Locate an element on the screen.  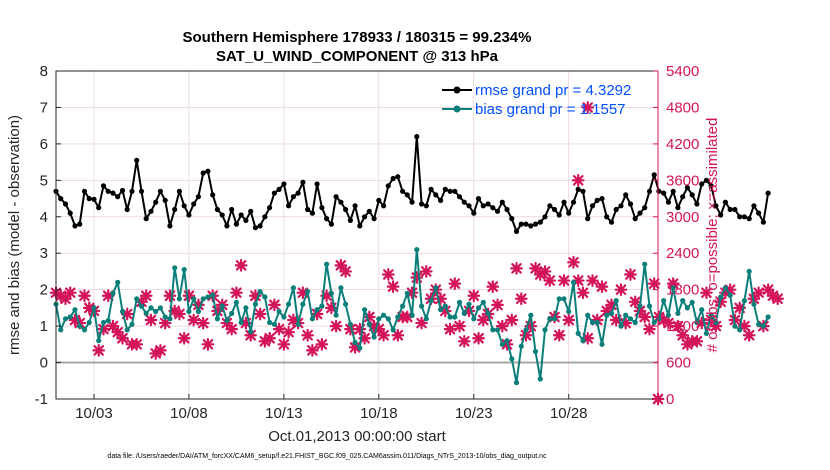
y-tick-label: 2 is located at coordinates (44, 290).